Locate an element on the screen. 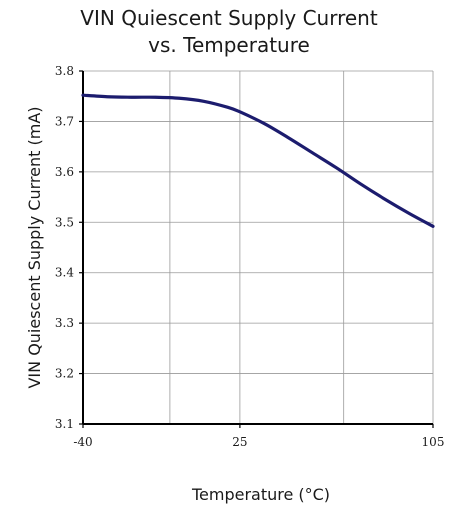 The width and height of the screenshot is (458, 517). y-tick-label: 3.6 is located at coordinates (64, 172).